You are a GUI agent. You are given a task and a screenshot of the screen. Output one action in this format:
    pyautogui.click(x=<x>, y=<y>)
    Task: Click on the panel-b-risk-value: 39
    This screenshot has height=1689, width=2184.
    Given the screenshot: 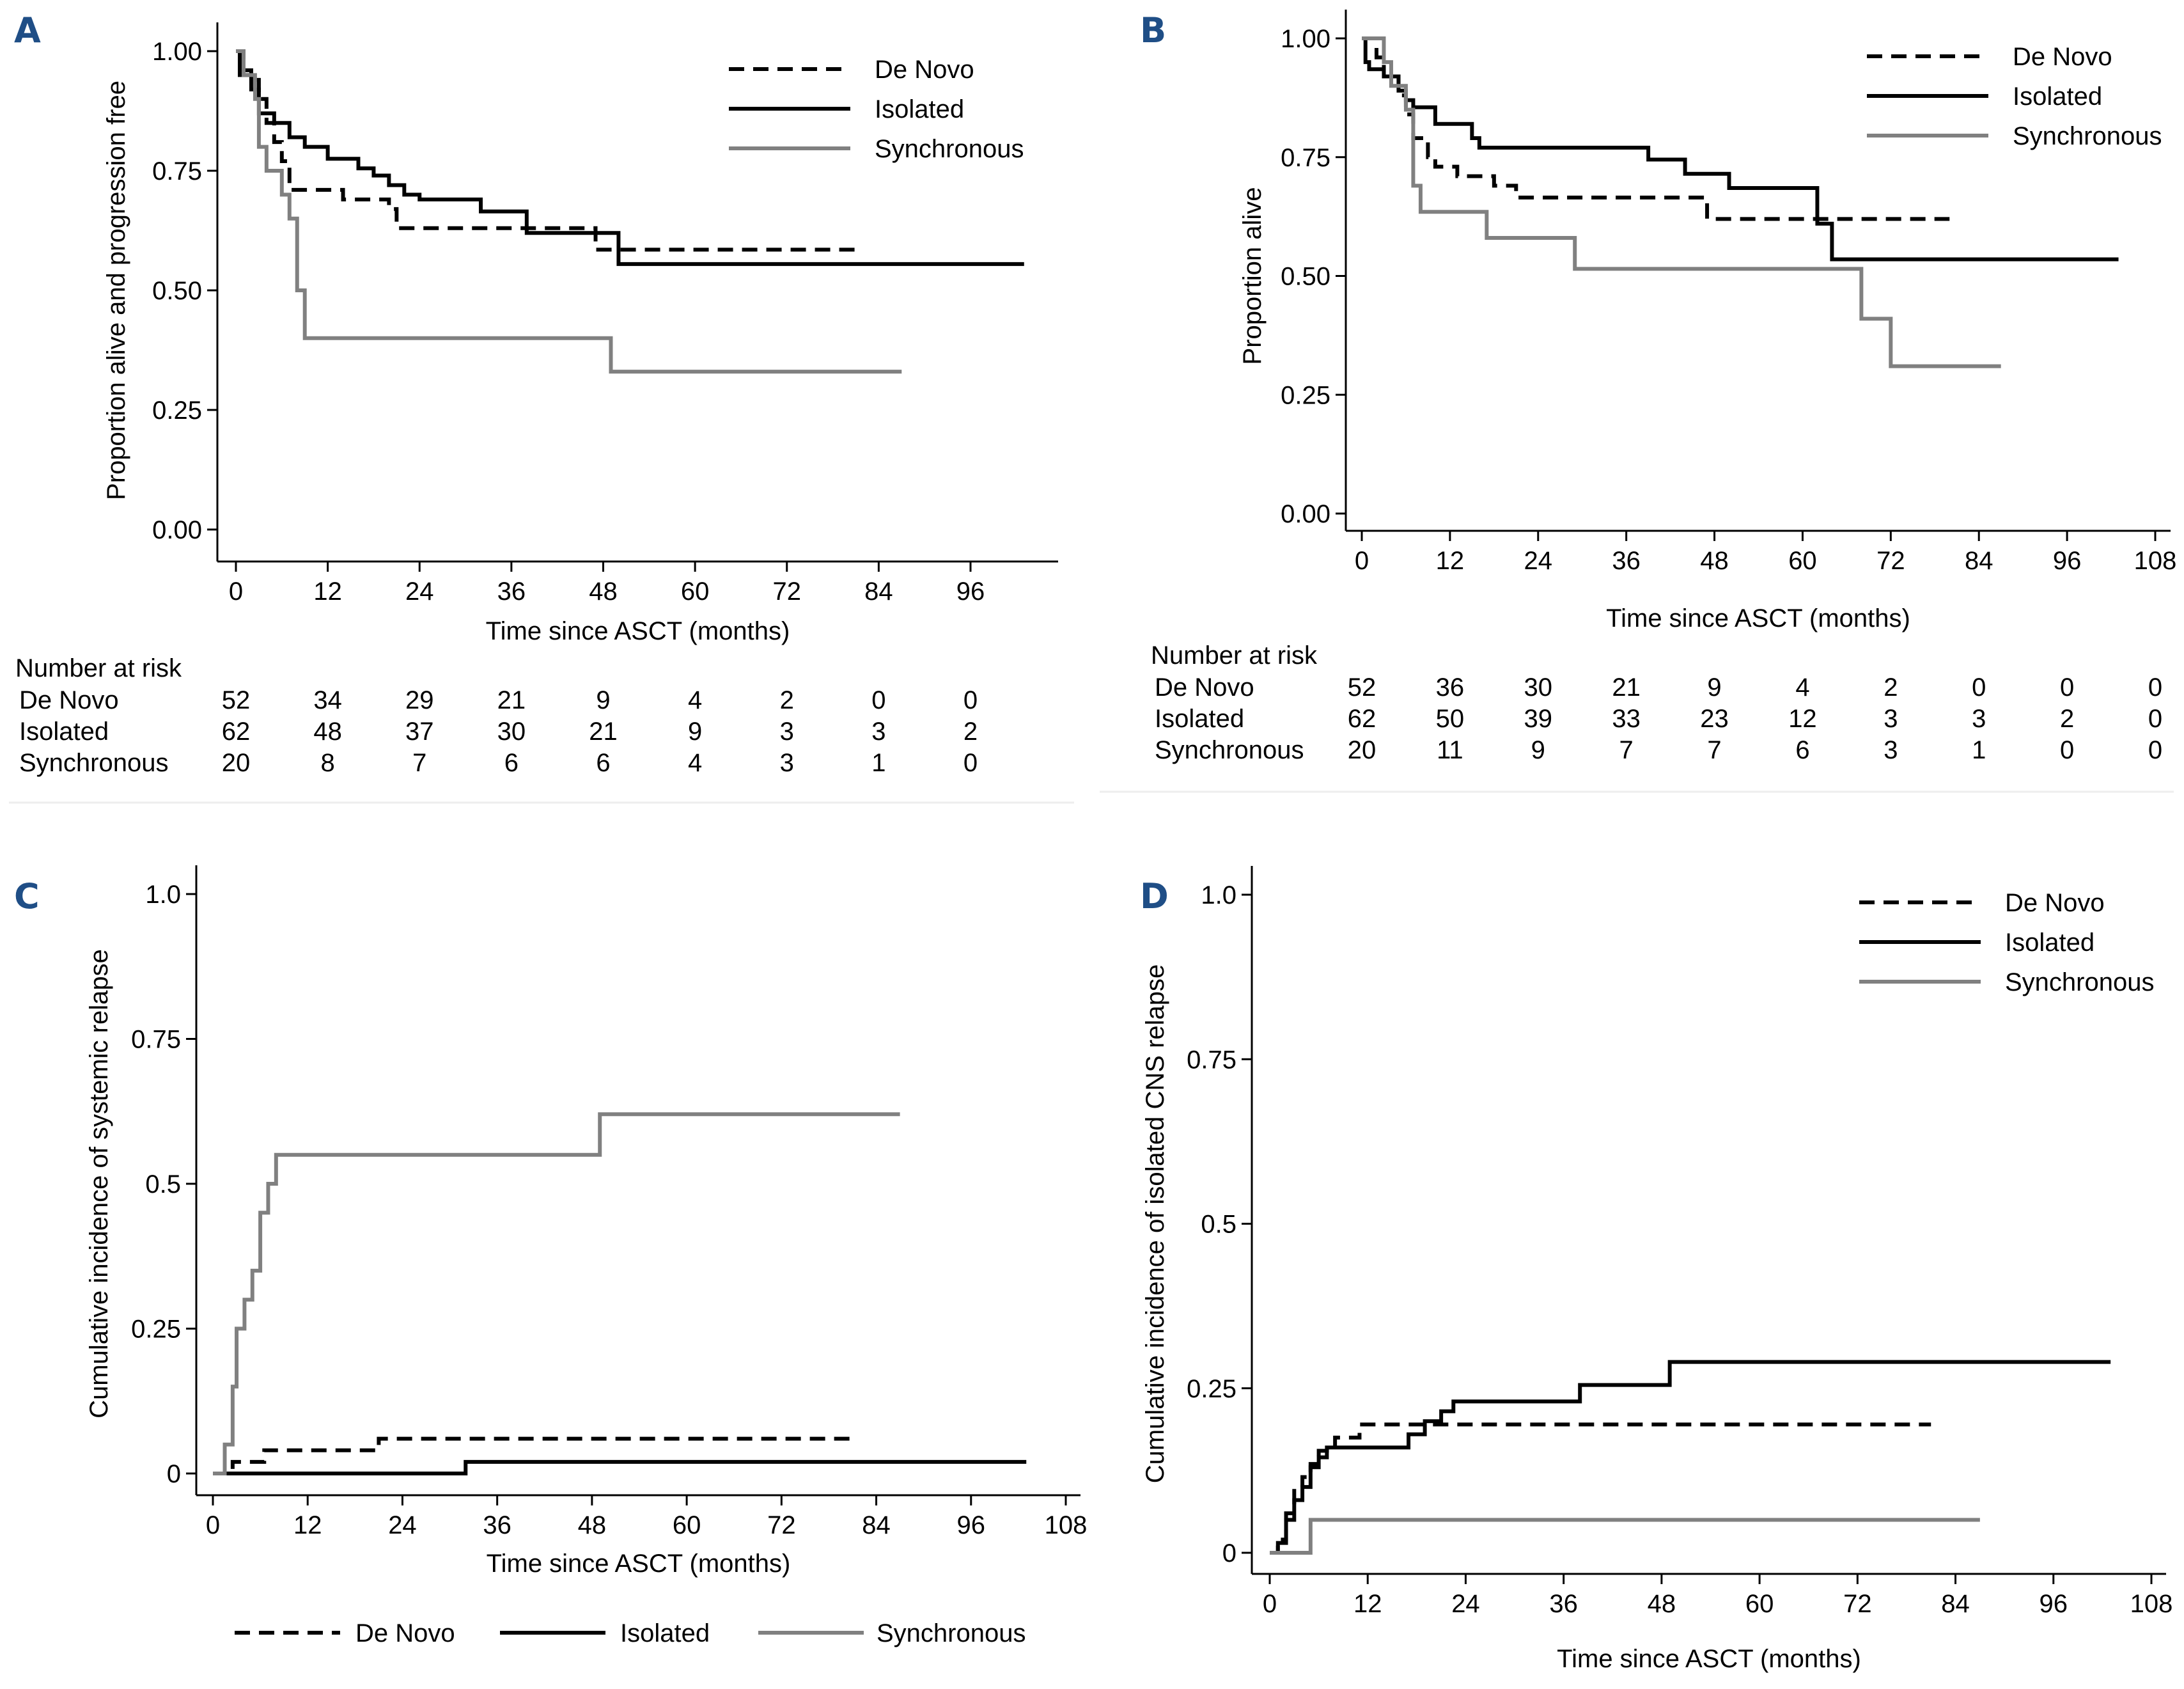 What is the action you would take?
    pyautogui.click(x=1539, y=719)
    